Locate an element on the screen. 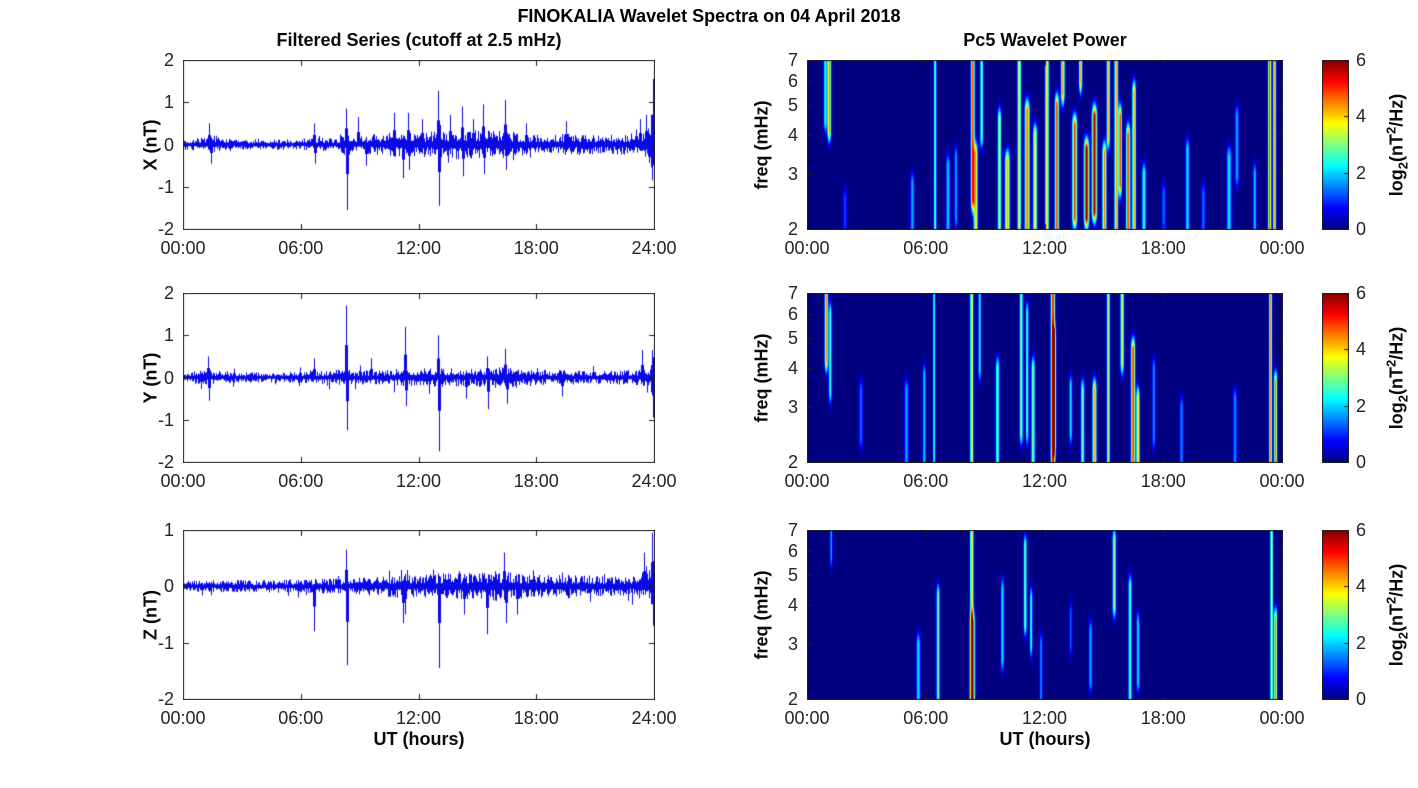 The width and height of the screenshot is (1418, 788). y-axis-label-x: X (nT) is located at coordinates (150, 145).